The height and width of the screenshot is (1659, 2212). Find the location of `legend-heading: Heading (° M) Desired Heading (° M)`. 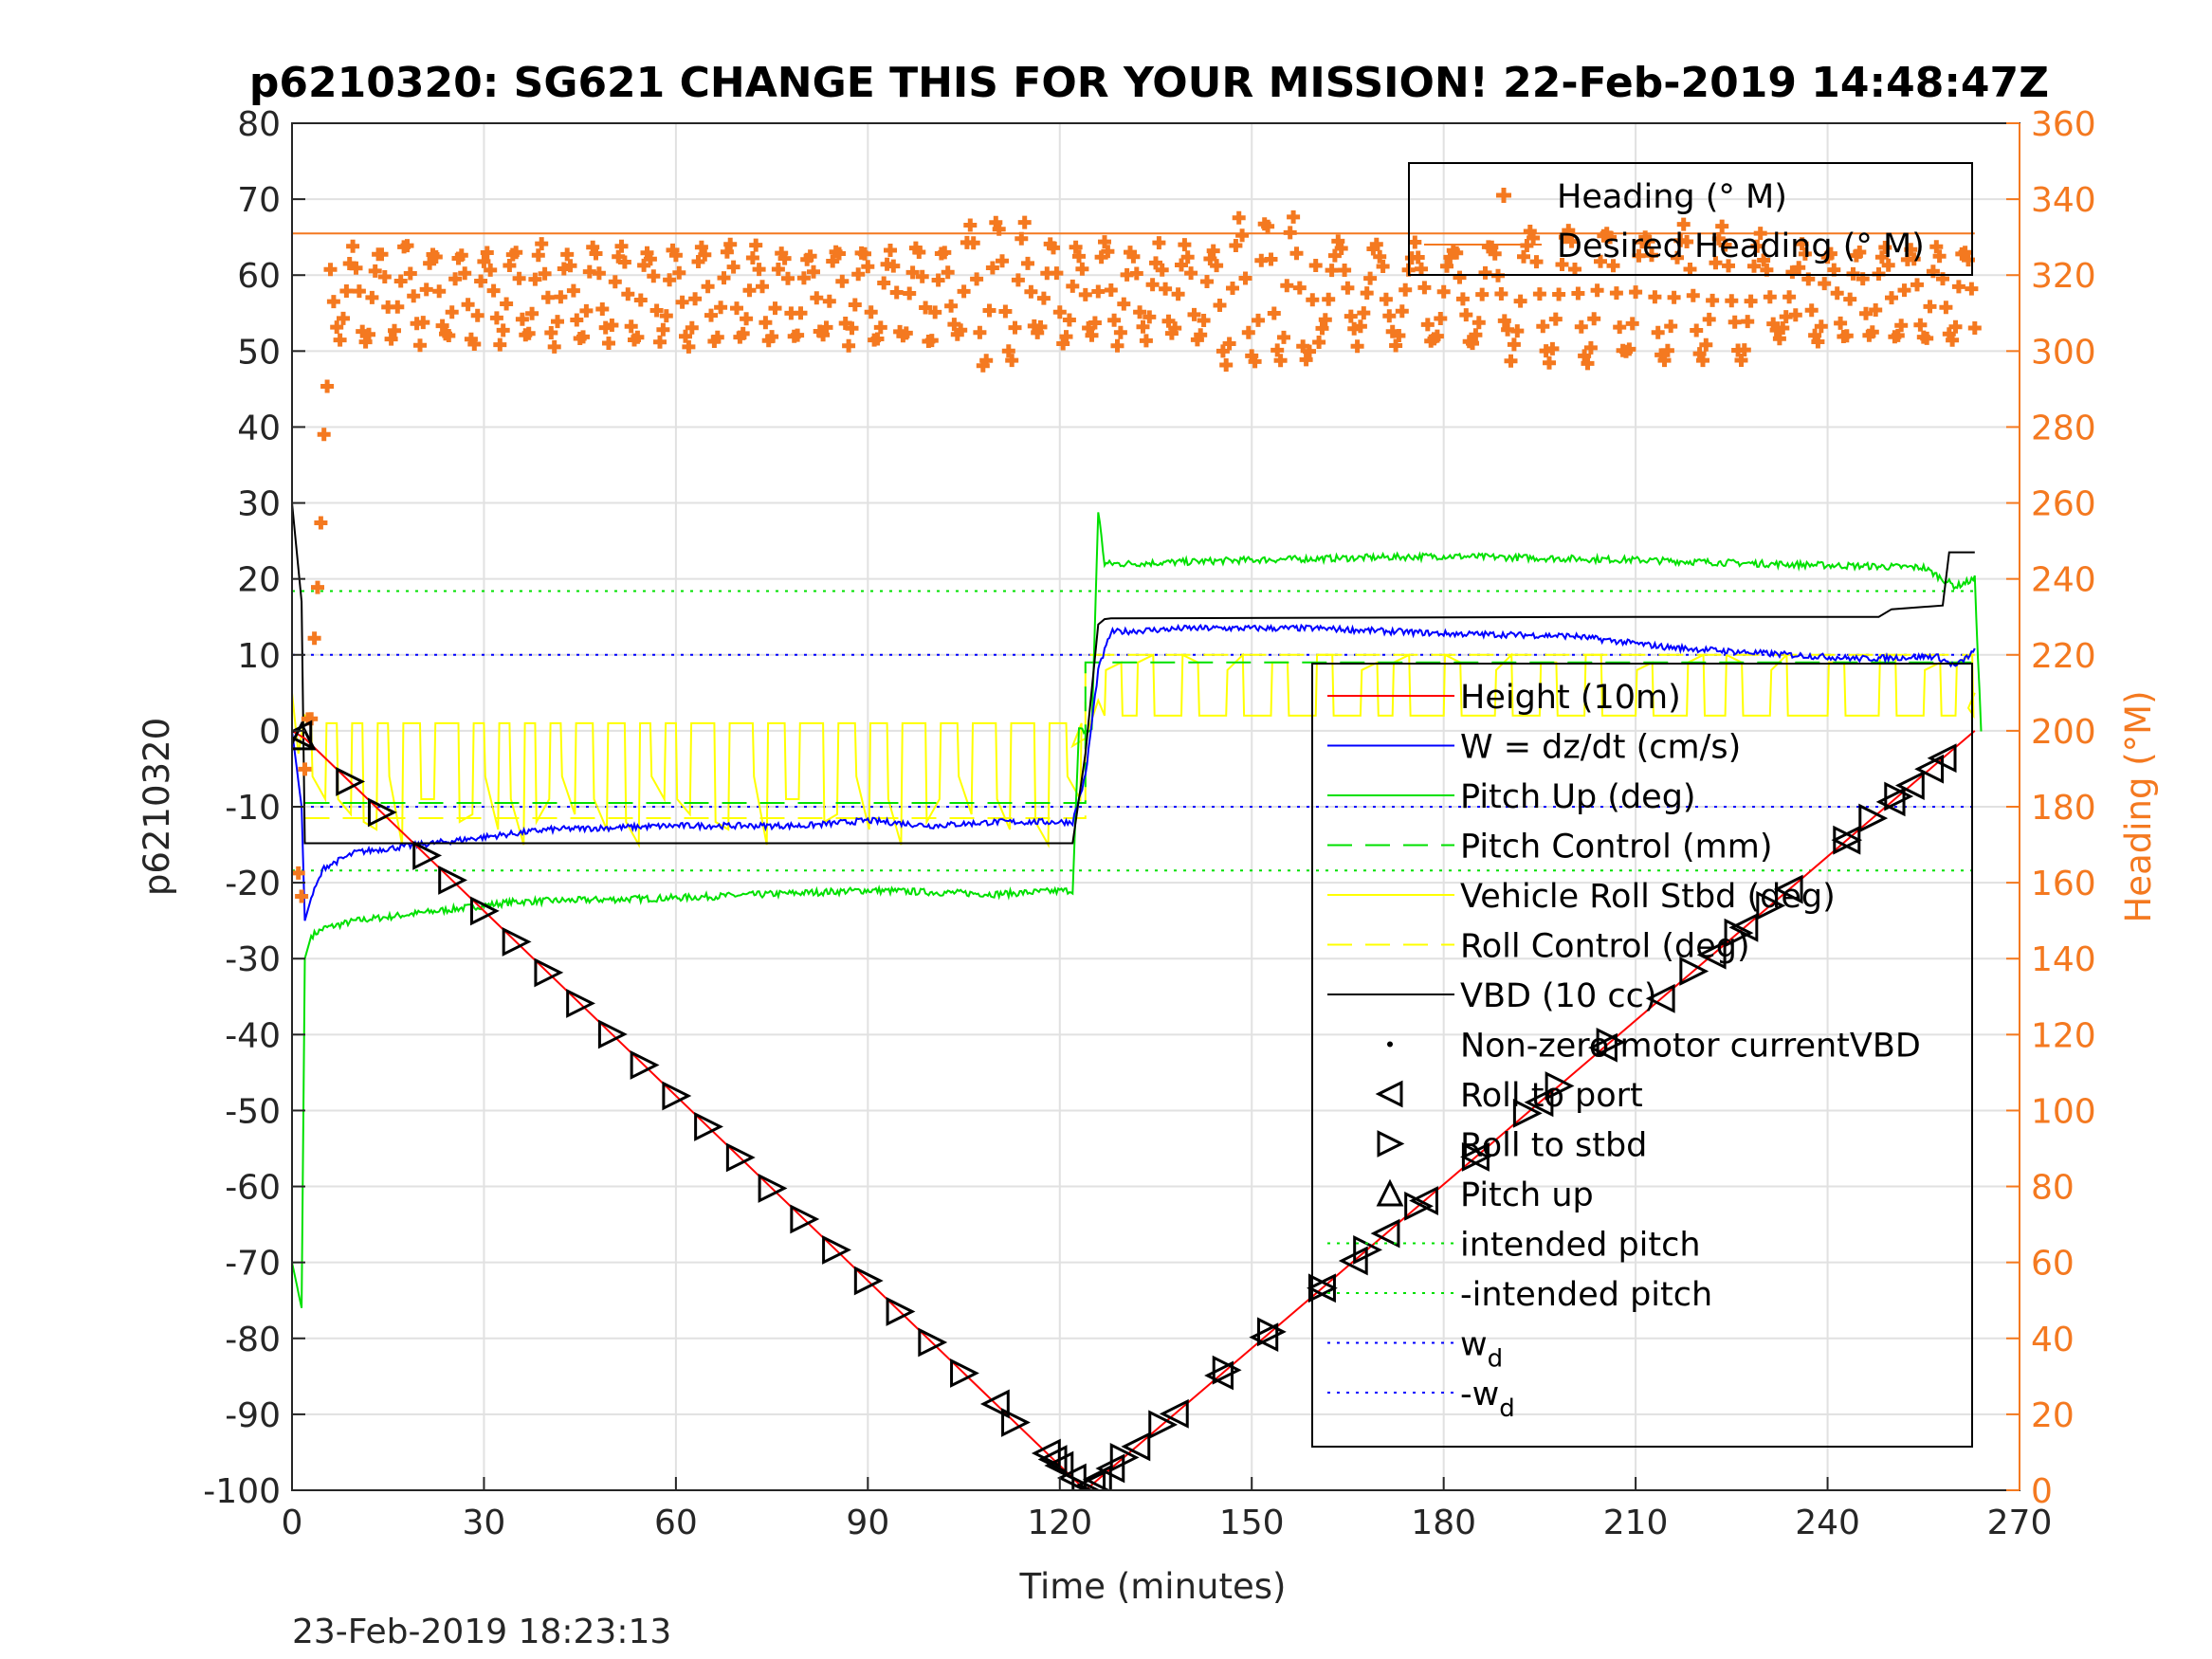

legend-heading: Heading (° M) Desired Heading (° M) is located at coordinates (1690, 219).